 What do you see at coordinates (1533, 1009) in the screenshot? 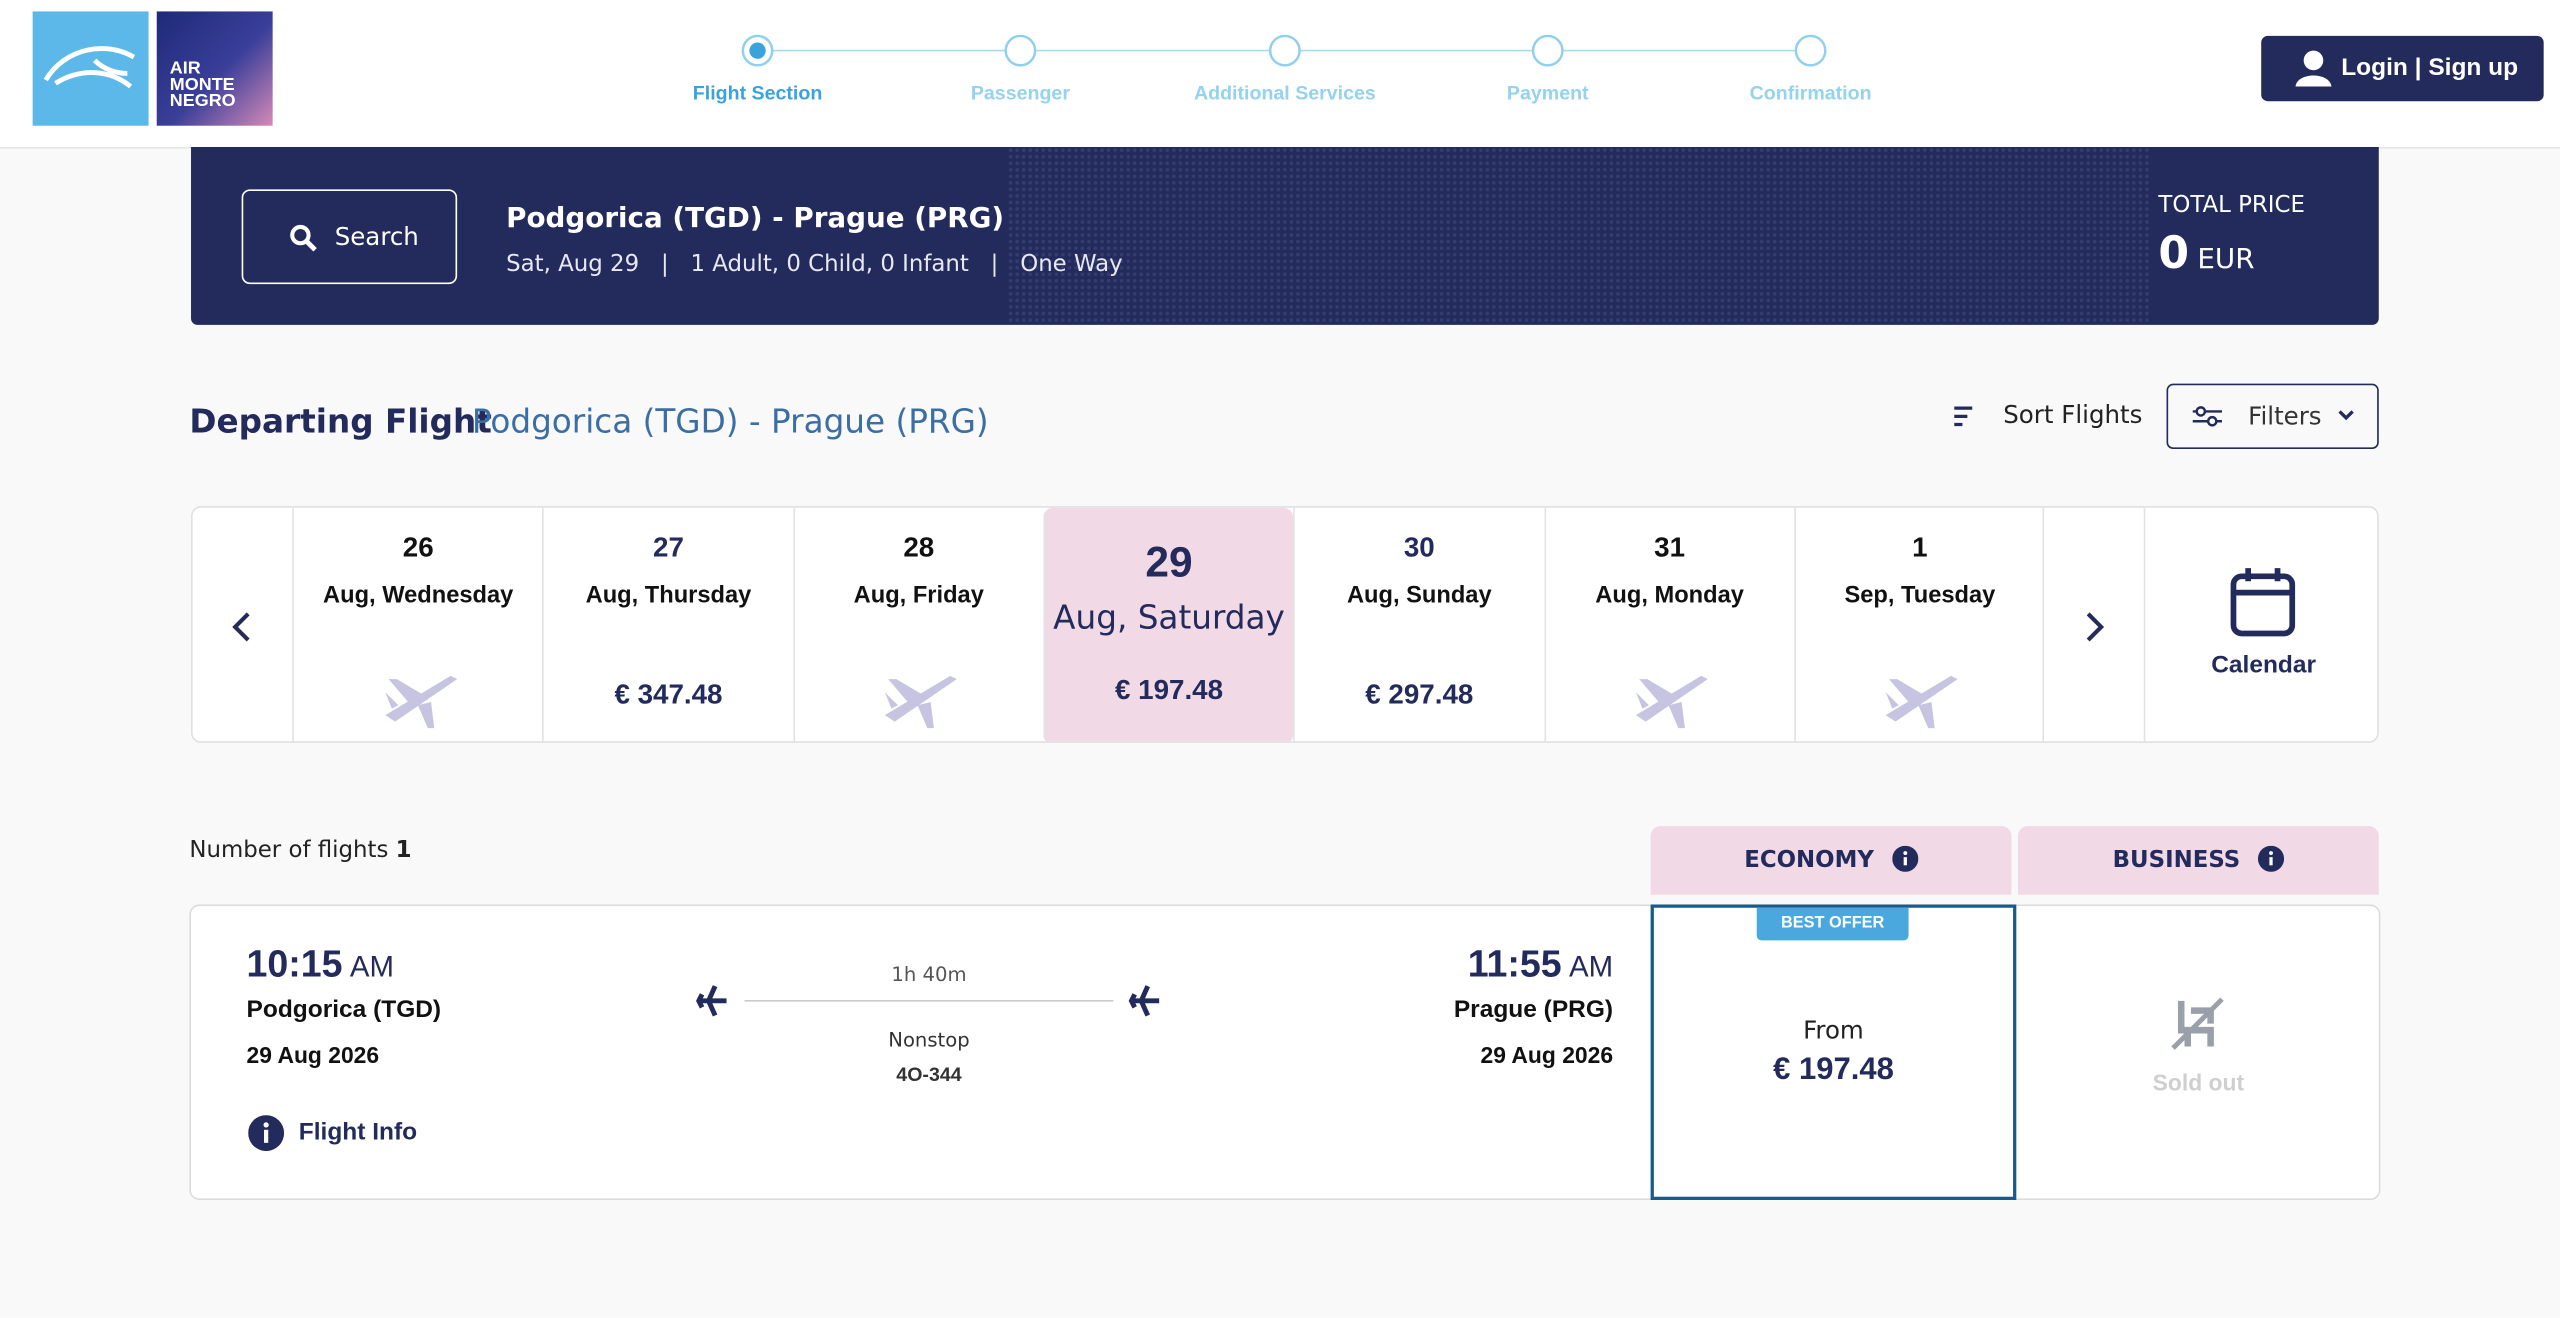
I see `arrival-city: Prague (PRG)` at bounding box center [1533, 1009].